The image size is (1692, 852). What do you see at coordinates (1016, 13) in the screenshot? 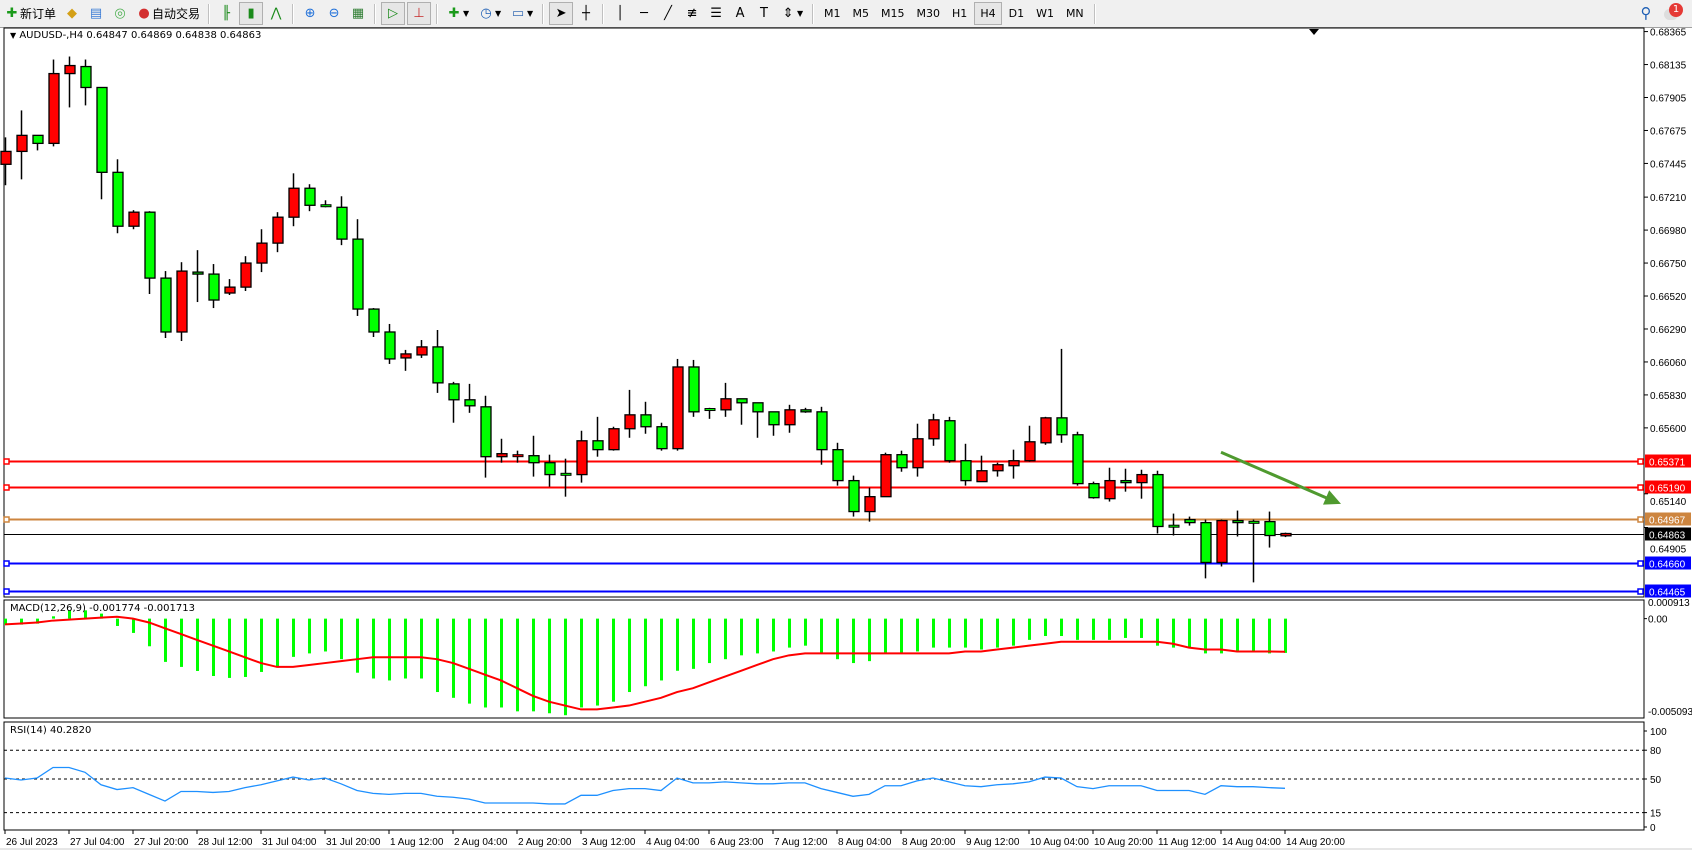
I see `timeframe-d1: D1` at bounding box center [1016, 13].